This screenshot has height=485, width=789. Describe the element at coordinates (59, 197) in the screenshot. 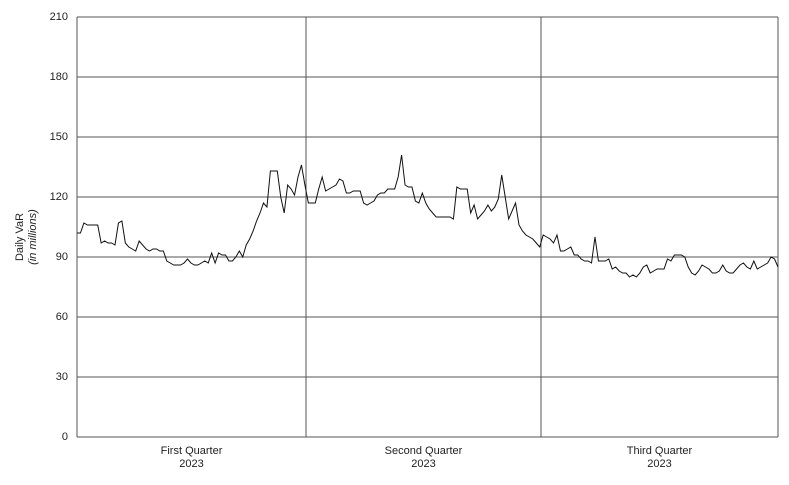

I see `y-tick-label: 120` at that location.